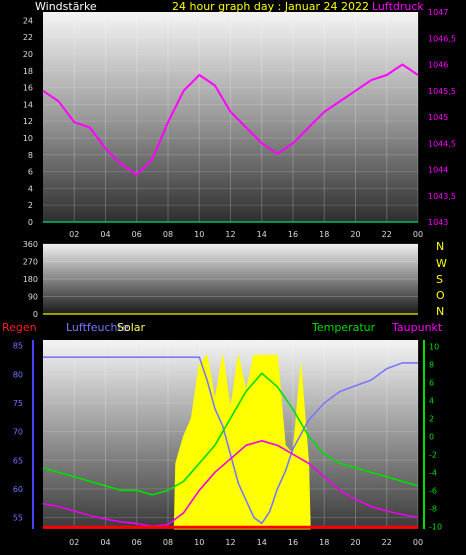 This screenshot has height=555, width=466. I want to click on temp-ytick-2: 2, so click(431, 418).